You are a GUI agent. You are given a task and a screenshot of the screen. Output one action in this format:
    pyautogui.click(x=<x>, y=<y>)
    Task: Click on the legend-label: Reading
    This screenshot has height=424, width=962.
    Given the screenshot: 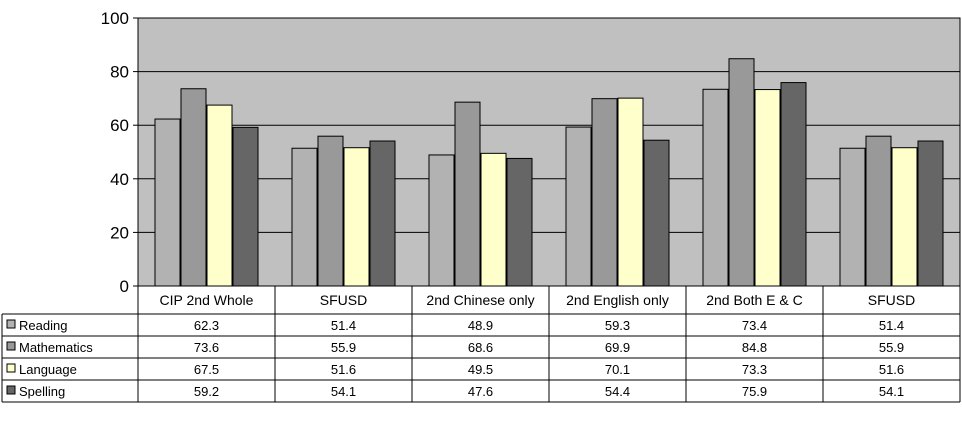 What is the action you would take?
    pyautogui.click(x=43, y=325)
    